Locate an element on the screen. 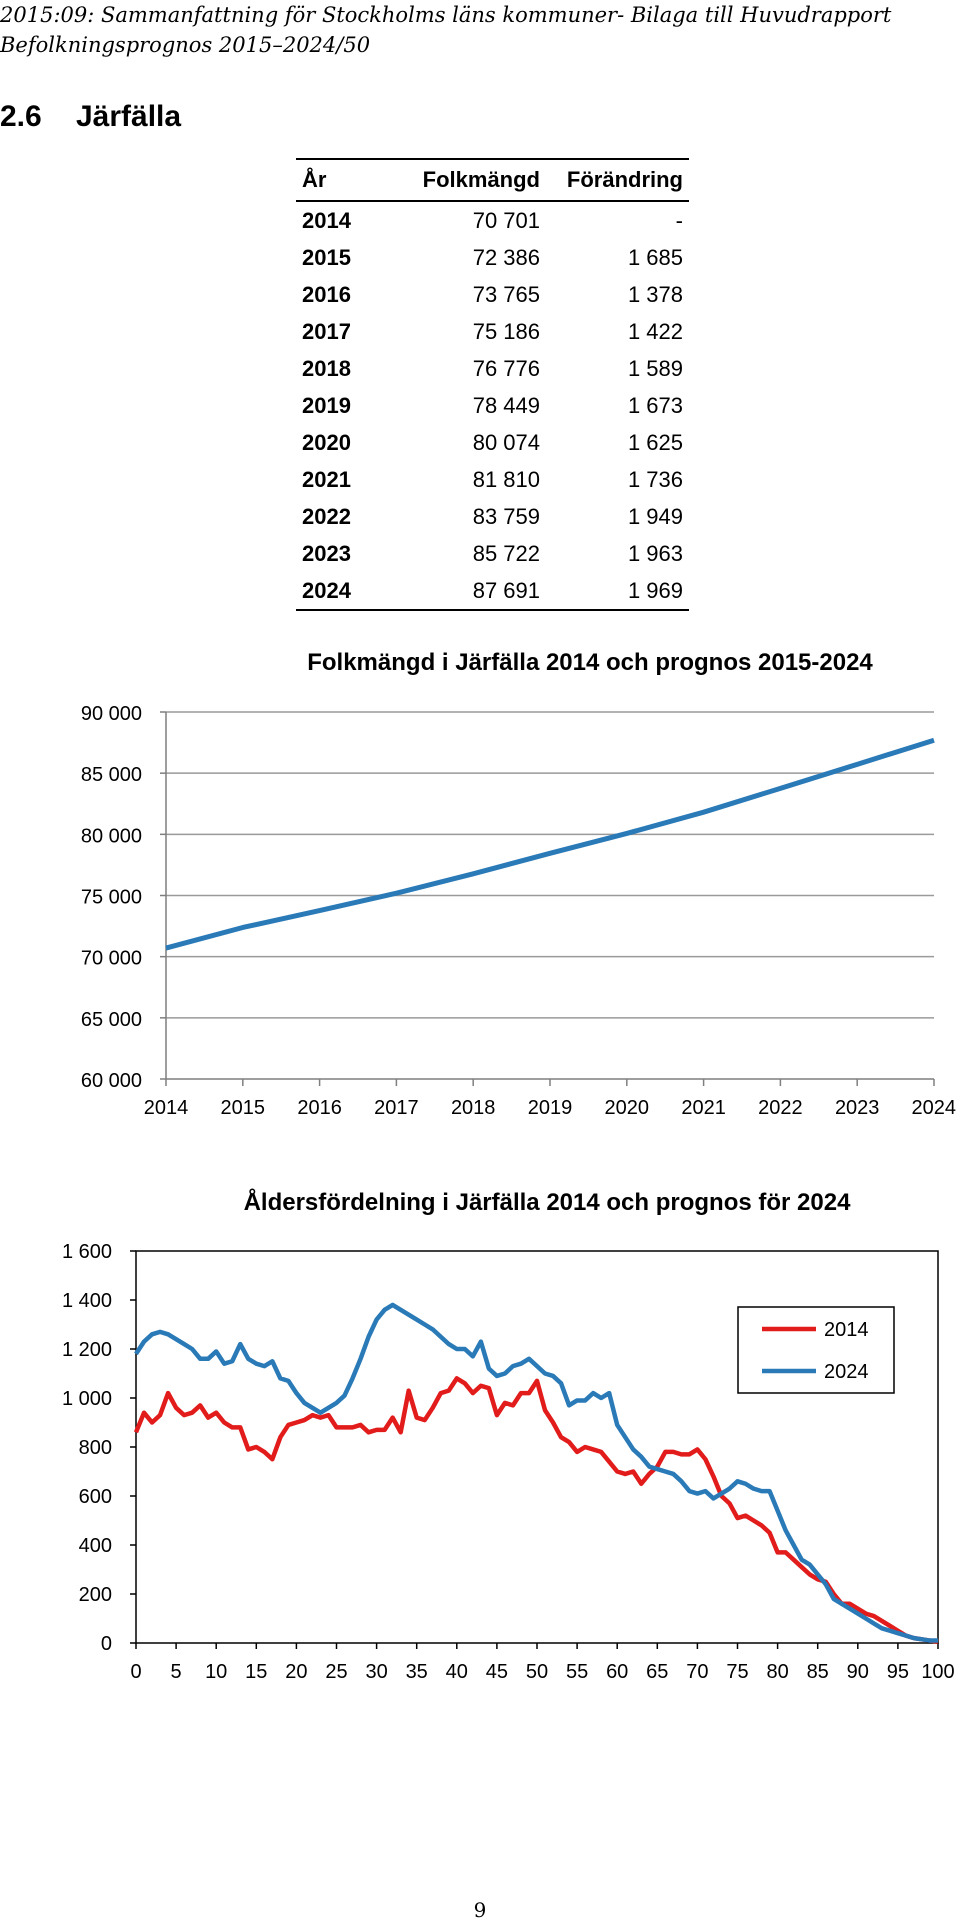  x-tick-label: 20 is located at coordinates (296, 1672).